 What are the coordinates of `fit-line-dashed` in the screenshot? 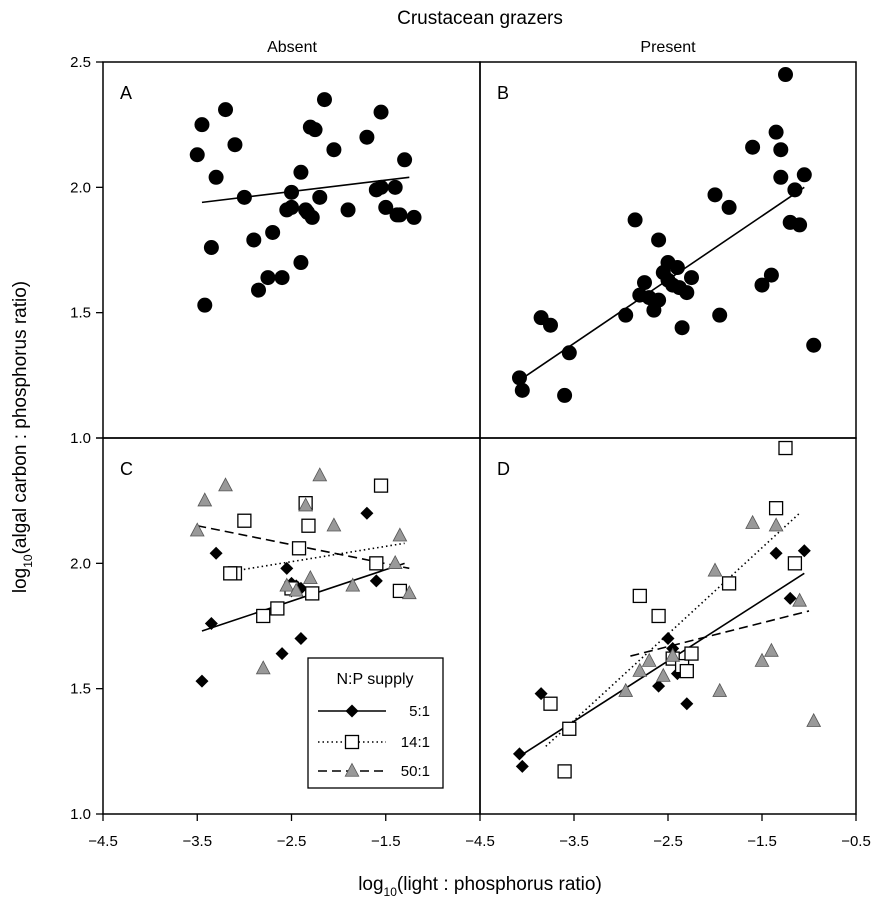 It's located at (303, 547).